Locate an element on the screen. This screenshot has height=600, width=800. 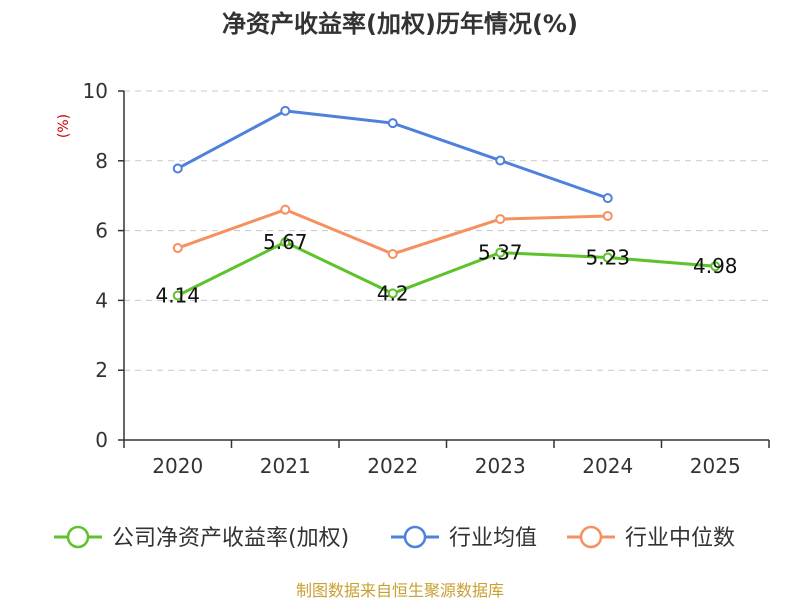
data-label: 5.37 is located at coordinates (500, 253).